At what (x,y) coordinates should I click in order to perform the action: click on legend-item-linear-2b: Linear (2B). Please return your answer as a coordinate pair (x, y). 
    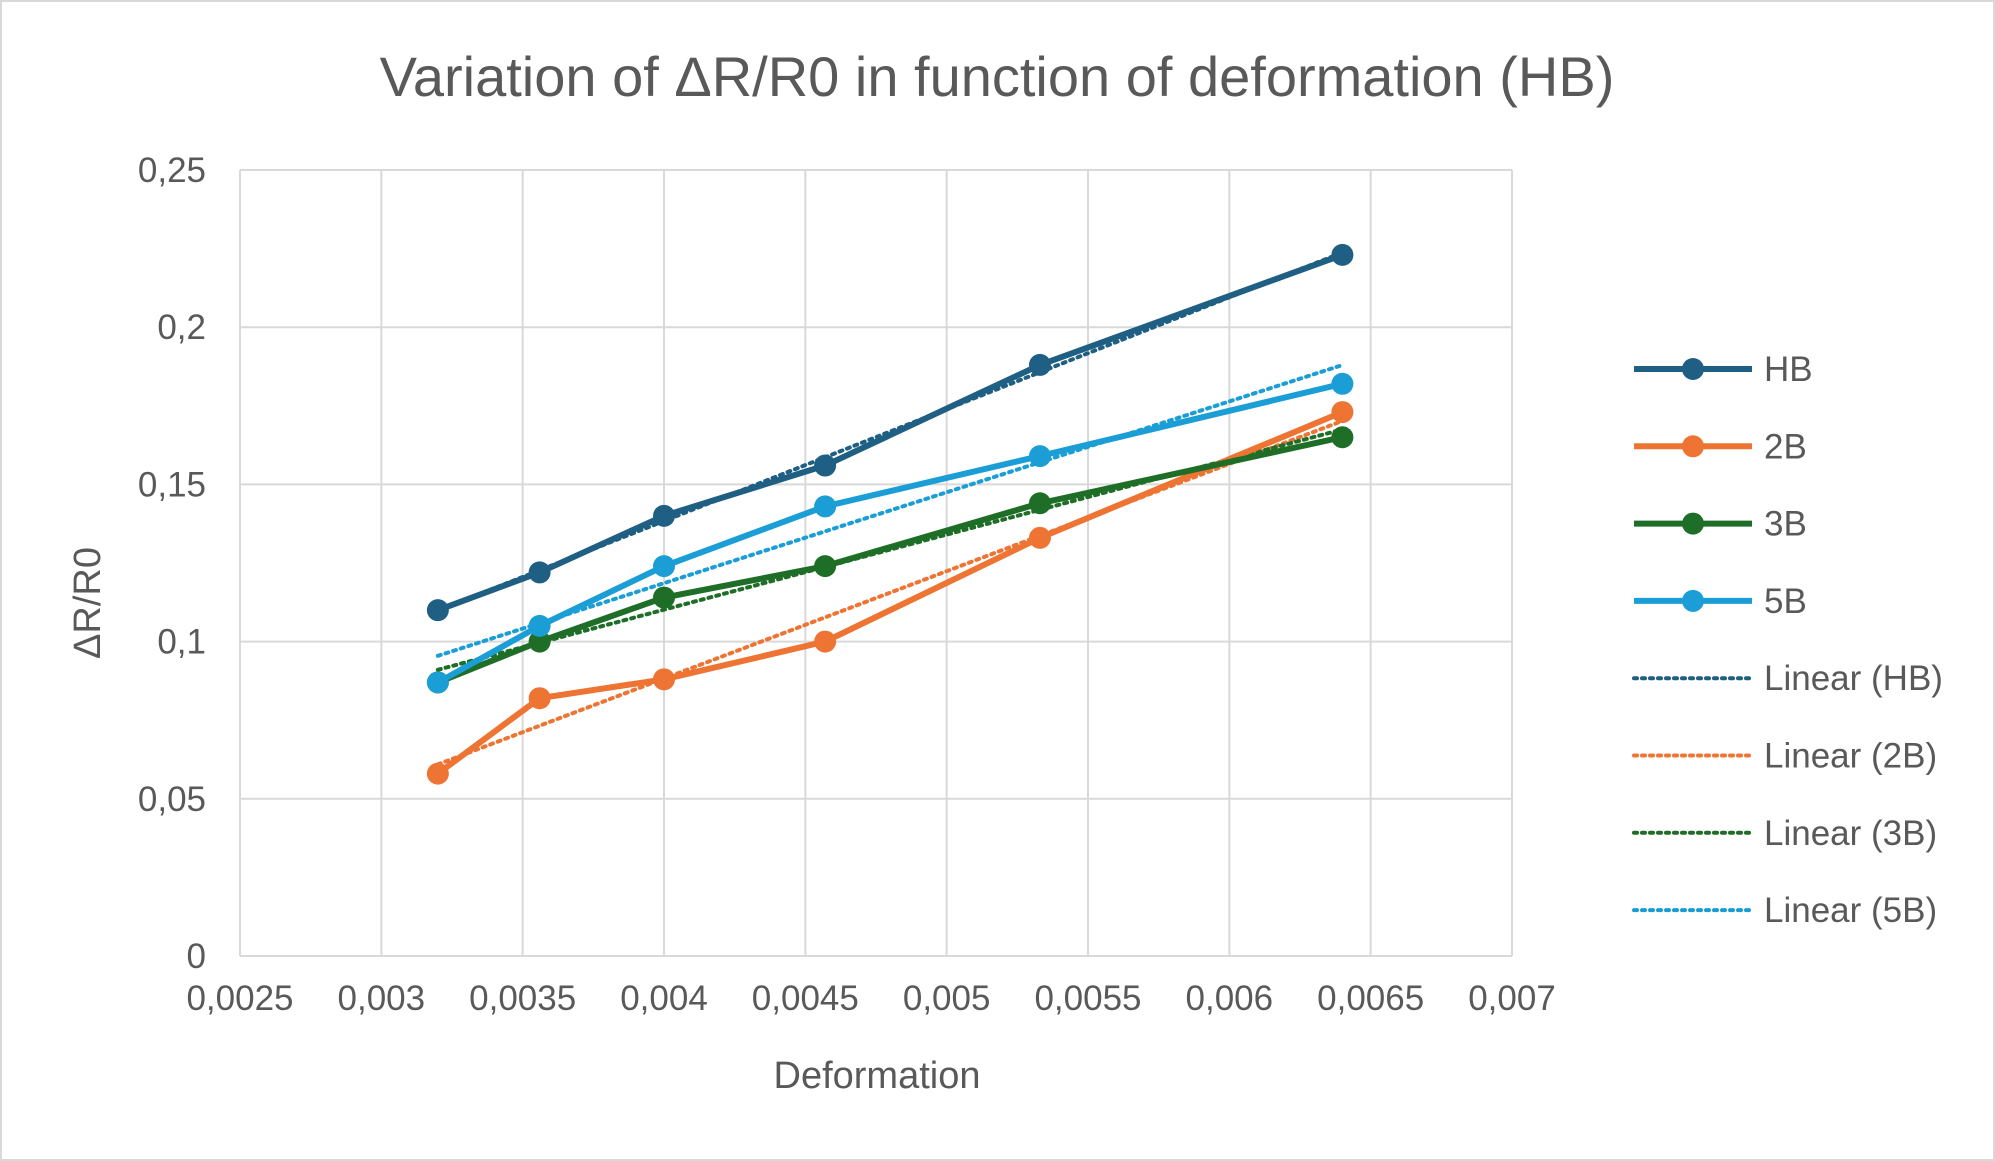
    Looking at the image, I should click on (1784, 756).